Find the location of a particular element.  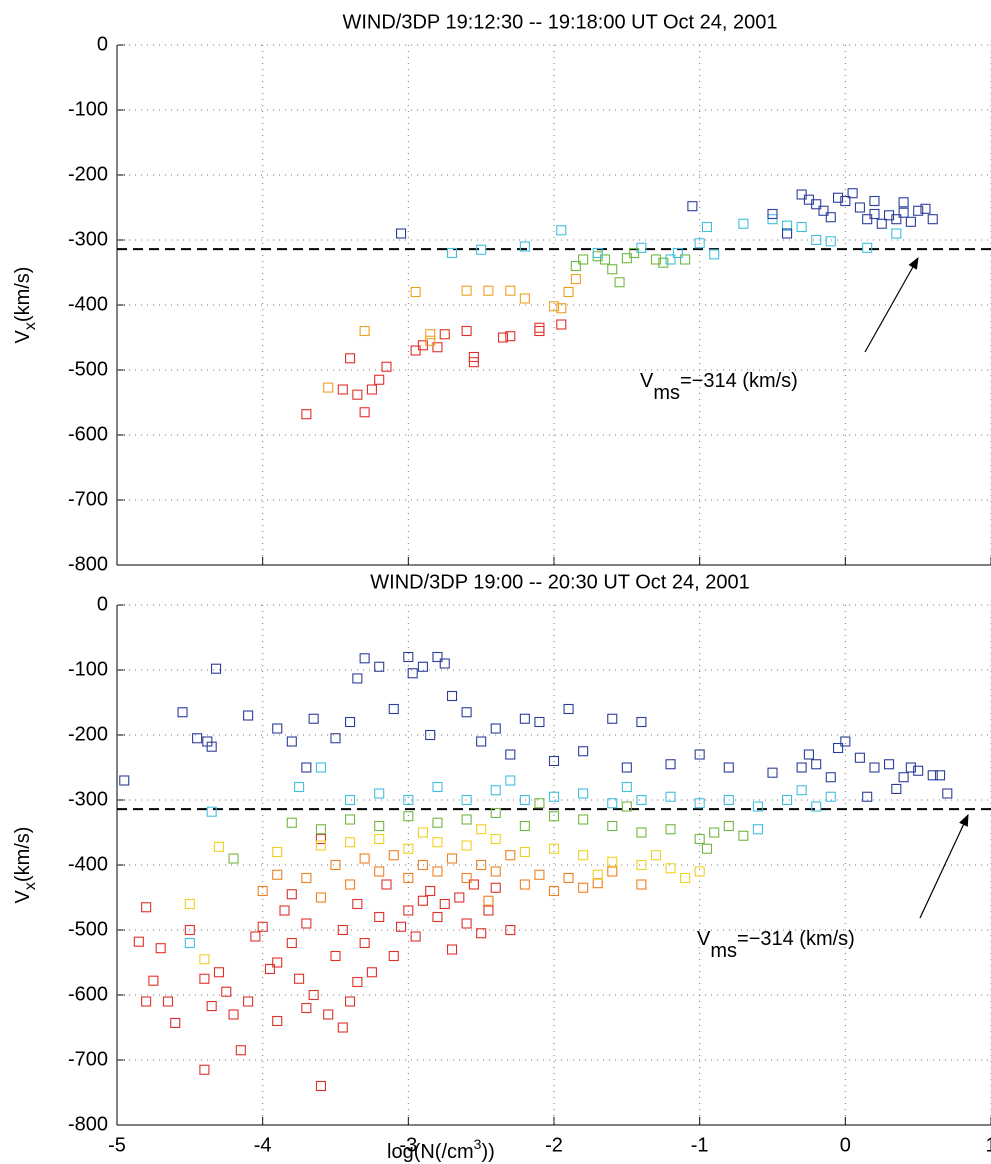

x-tick-label: 0 is located at coordinates (845, 1145).